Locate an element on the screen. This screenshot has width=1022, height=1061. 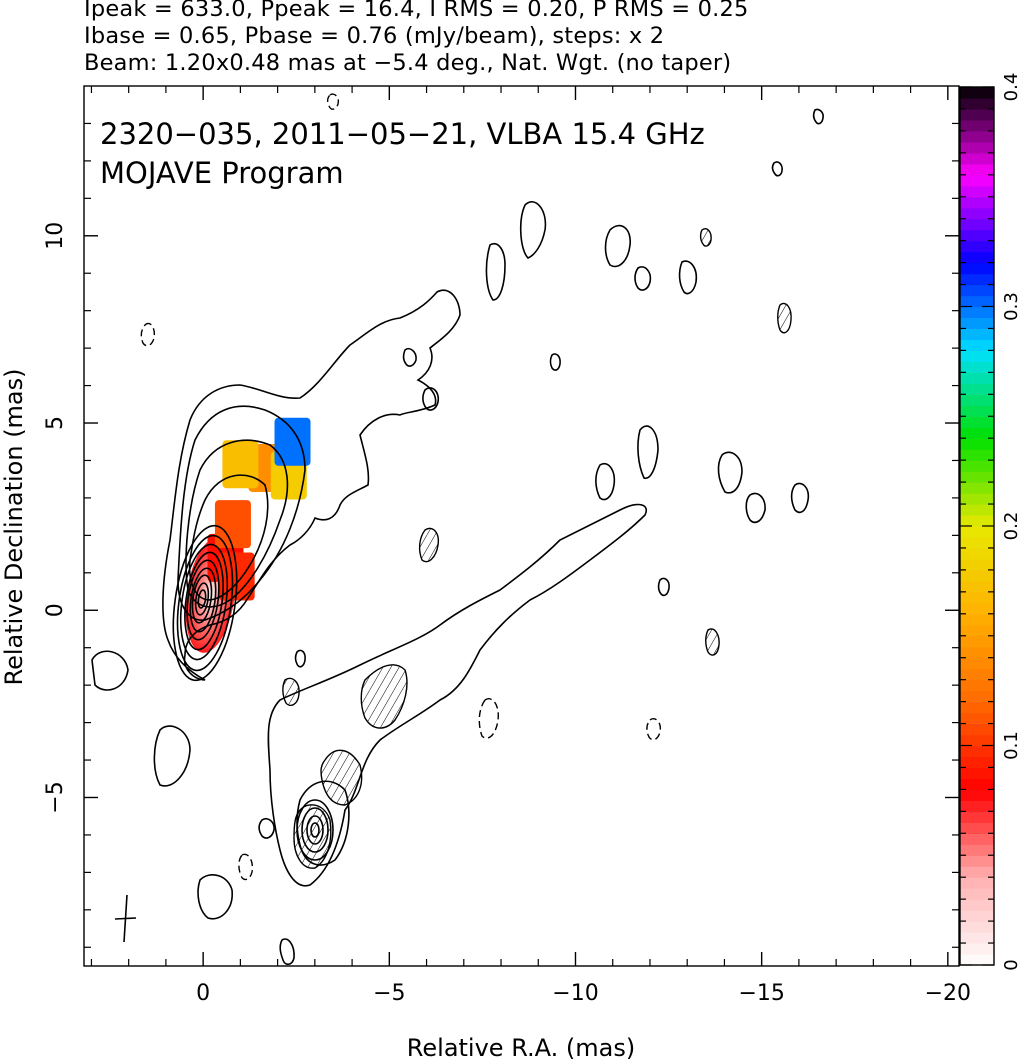
colorbar-tick-label: 0.1 is located at coordinates (1011, 745).